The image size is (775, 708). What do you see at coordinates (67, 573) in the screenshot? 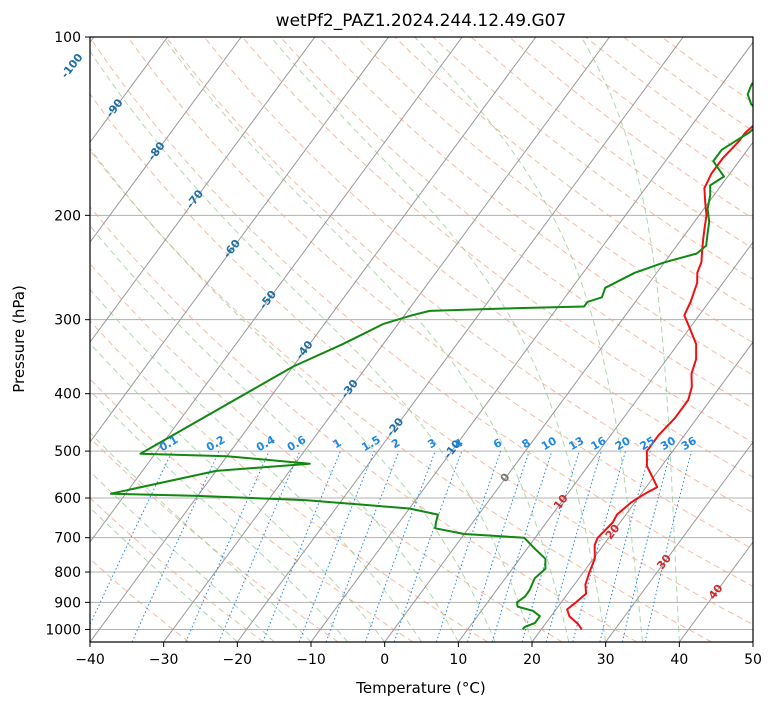
I see `y-tick-label: 800` at bounding box center [67, 573].